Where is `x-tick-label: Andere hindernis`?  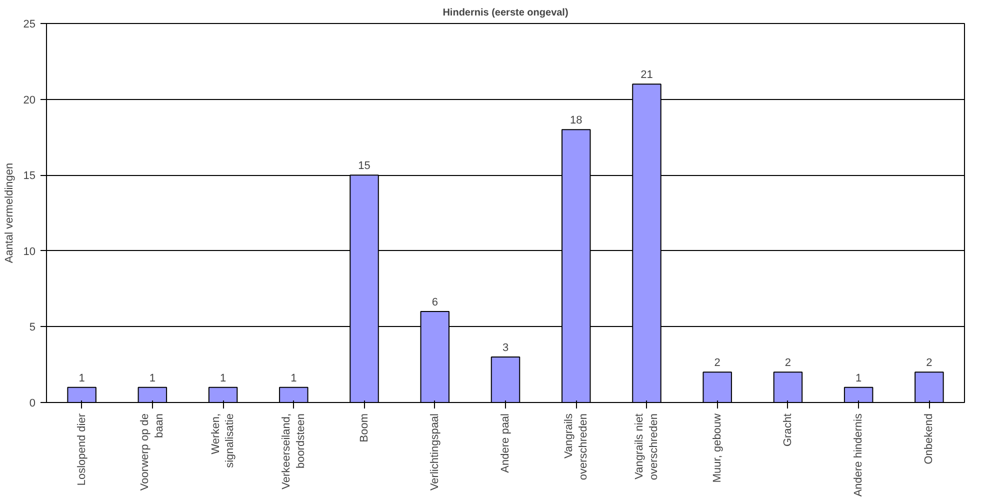 x-tick-label: Andere hindernis is located at coordinates (858, 455).